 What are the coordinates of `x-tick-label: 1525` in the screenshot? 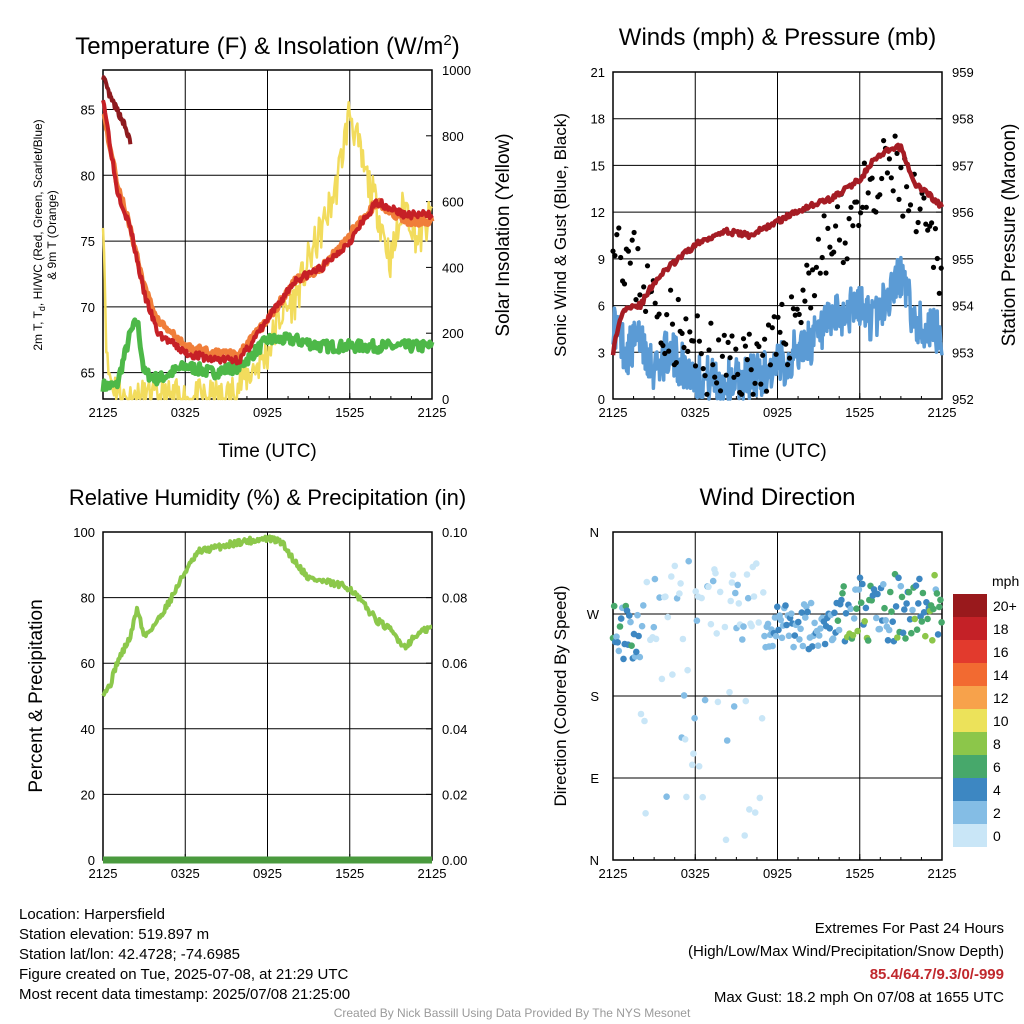 It's located at (859, 873).